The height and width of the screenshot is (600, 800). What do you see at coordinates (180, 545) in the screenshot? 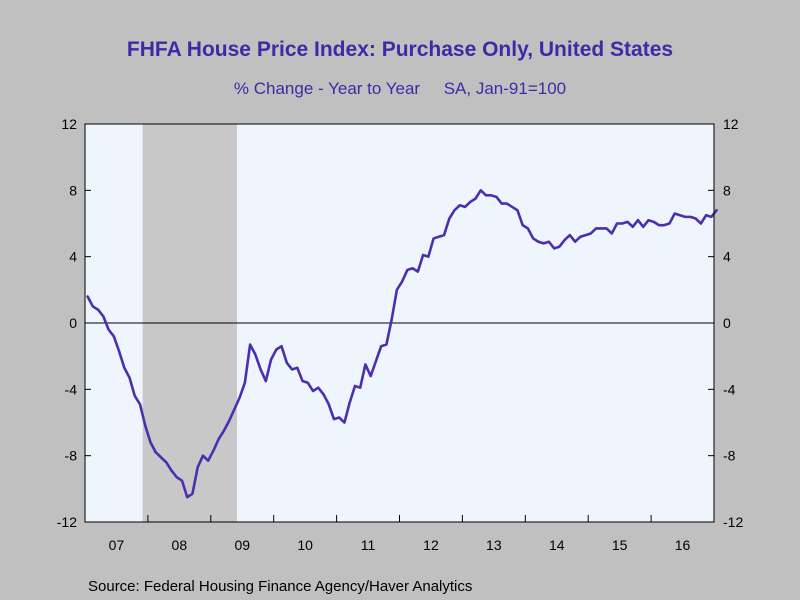
I see `x-tick-label: 08` at bounding box center [180, 545].